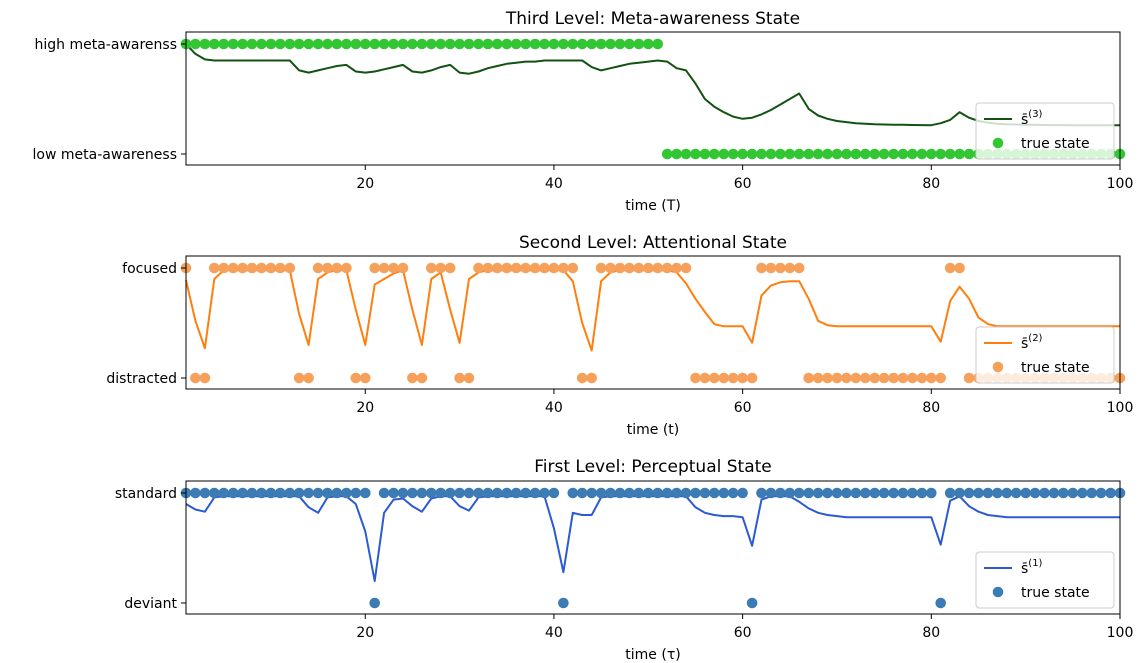  Describe the element at coordinates (652, 19) in the screenshot. I see `chart-title: Third Level: Meta-awareness State` at that location.